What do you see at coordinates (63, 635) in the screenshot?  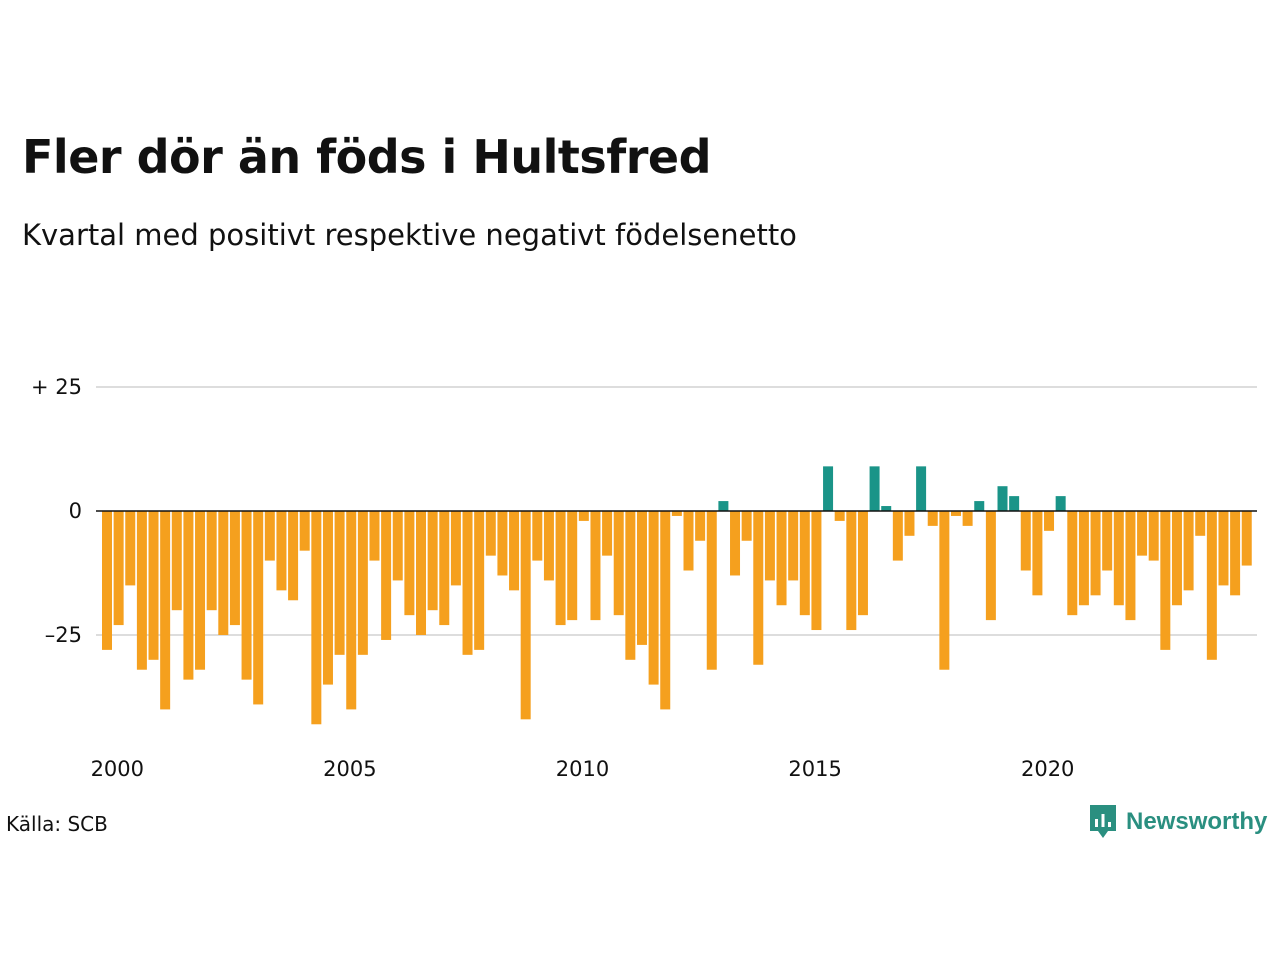 I see `y-tick-label: –25` at bounding box center [63, 635].